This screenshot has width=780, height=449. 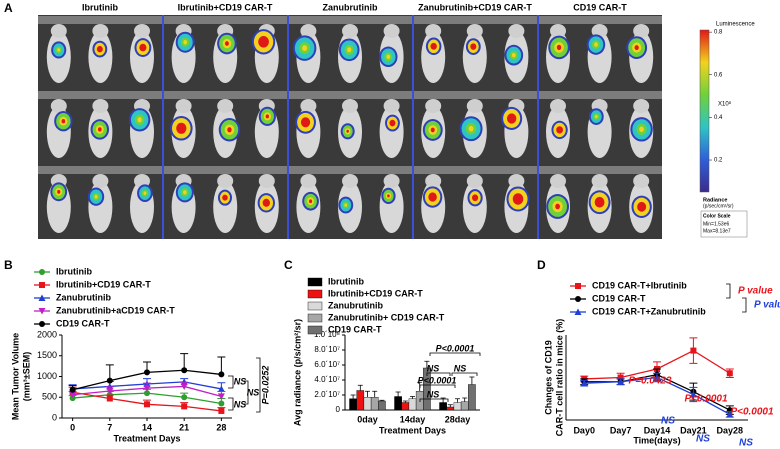 What do you see at coordinates (109, 427) in the screenshot?
I see `x-tick-label: 7` at bounding box center [109, 427].